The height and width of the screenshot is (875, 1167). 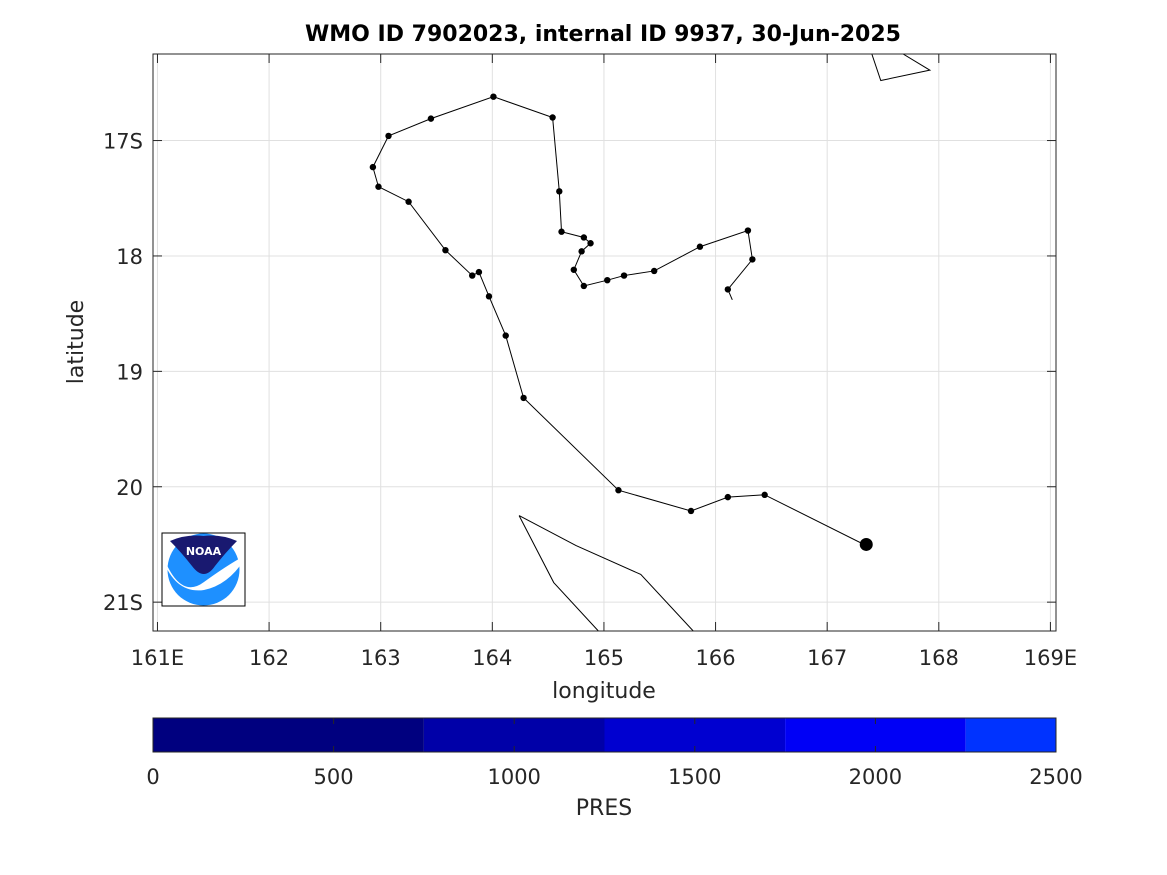 I want to click on colorbar-ticks, so click(x=604, y=735).